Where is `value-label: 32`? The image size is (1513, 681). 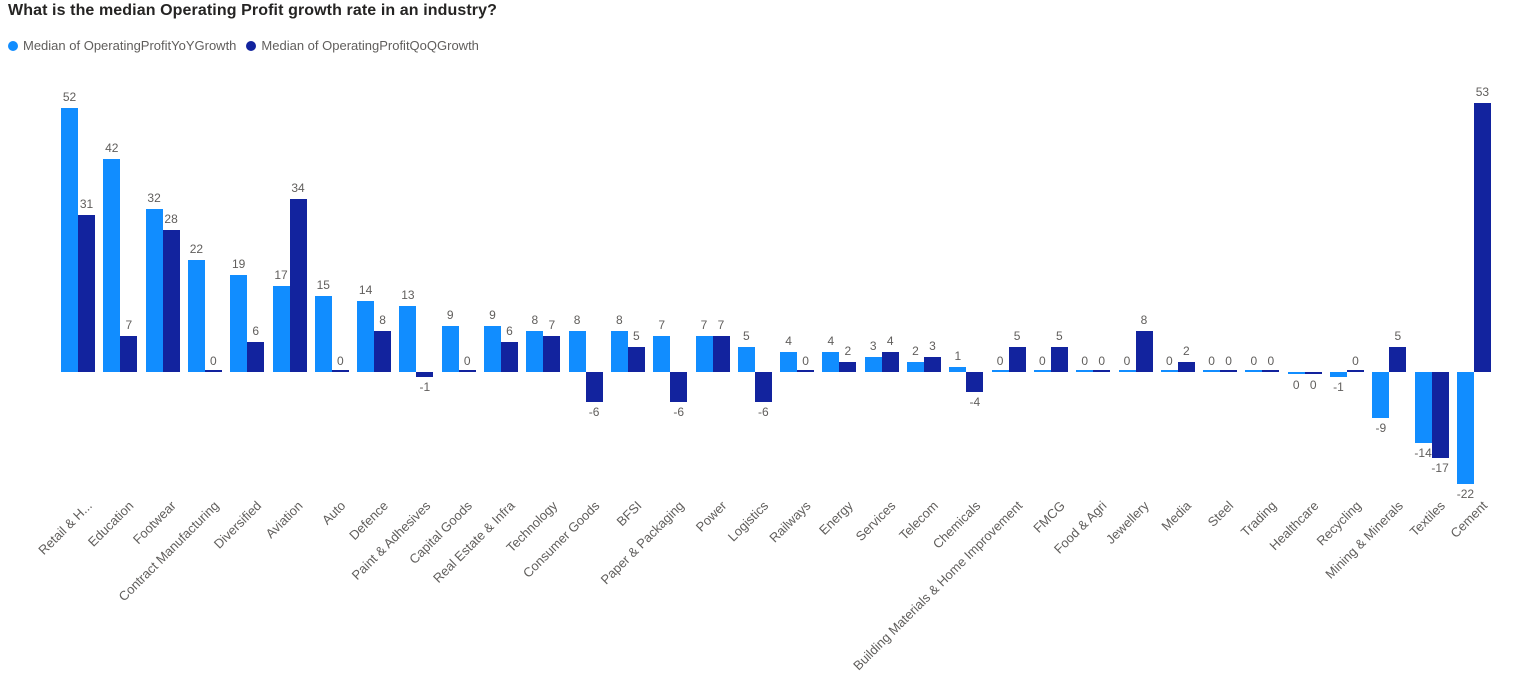
value-label: 32 is located at coordinates (154, 198).